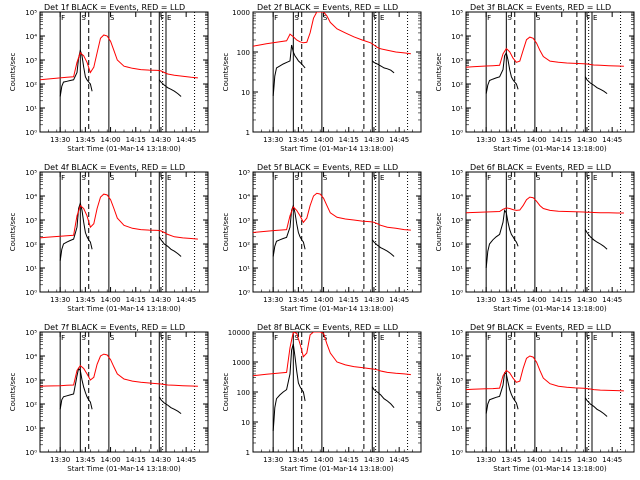  What do you see at coordinates (327, 327) in the screenshot?
I see `panel-title: Det 8f BLACK = Events, RED = LLD` at bounding box center [327, 327].